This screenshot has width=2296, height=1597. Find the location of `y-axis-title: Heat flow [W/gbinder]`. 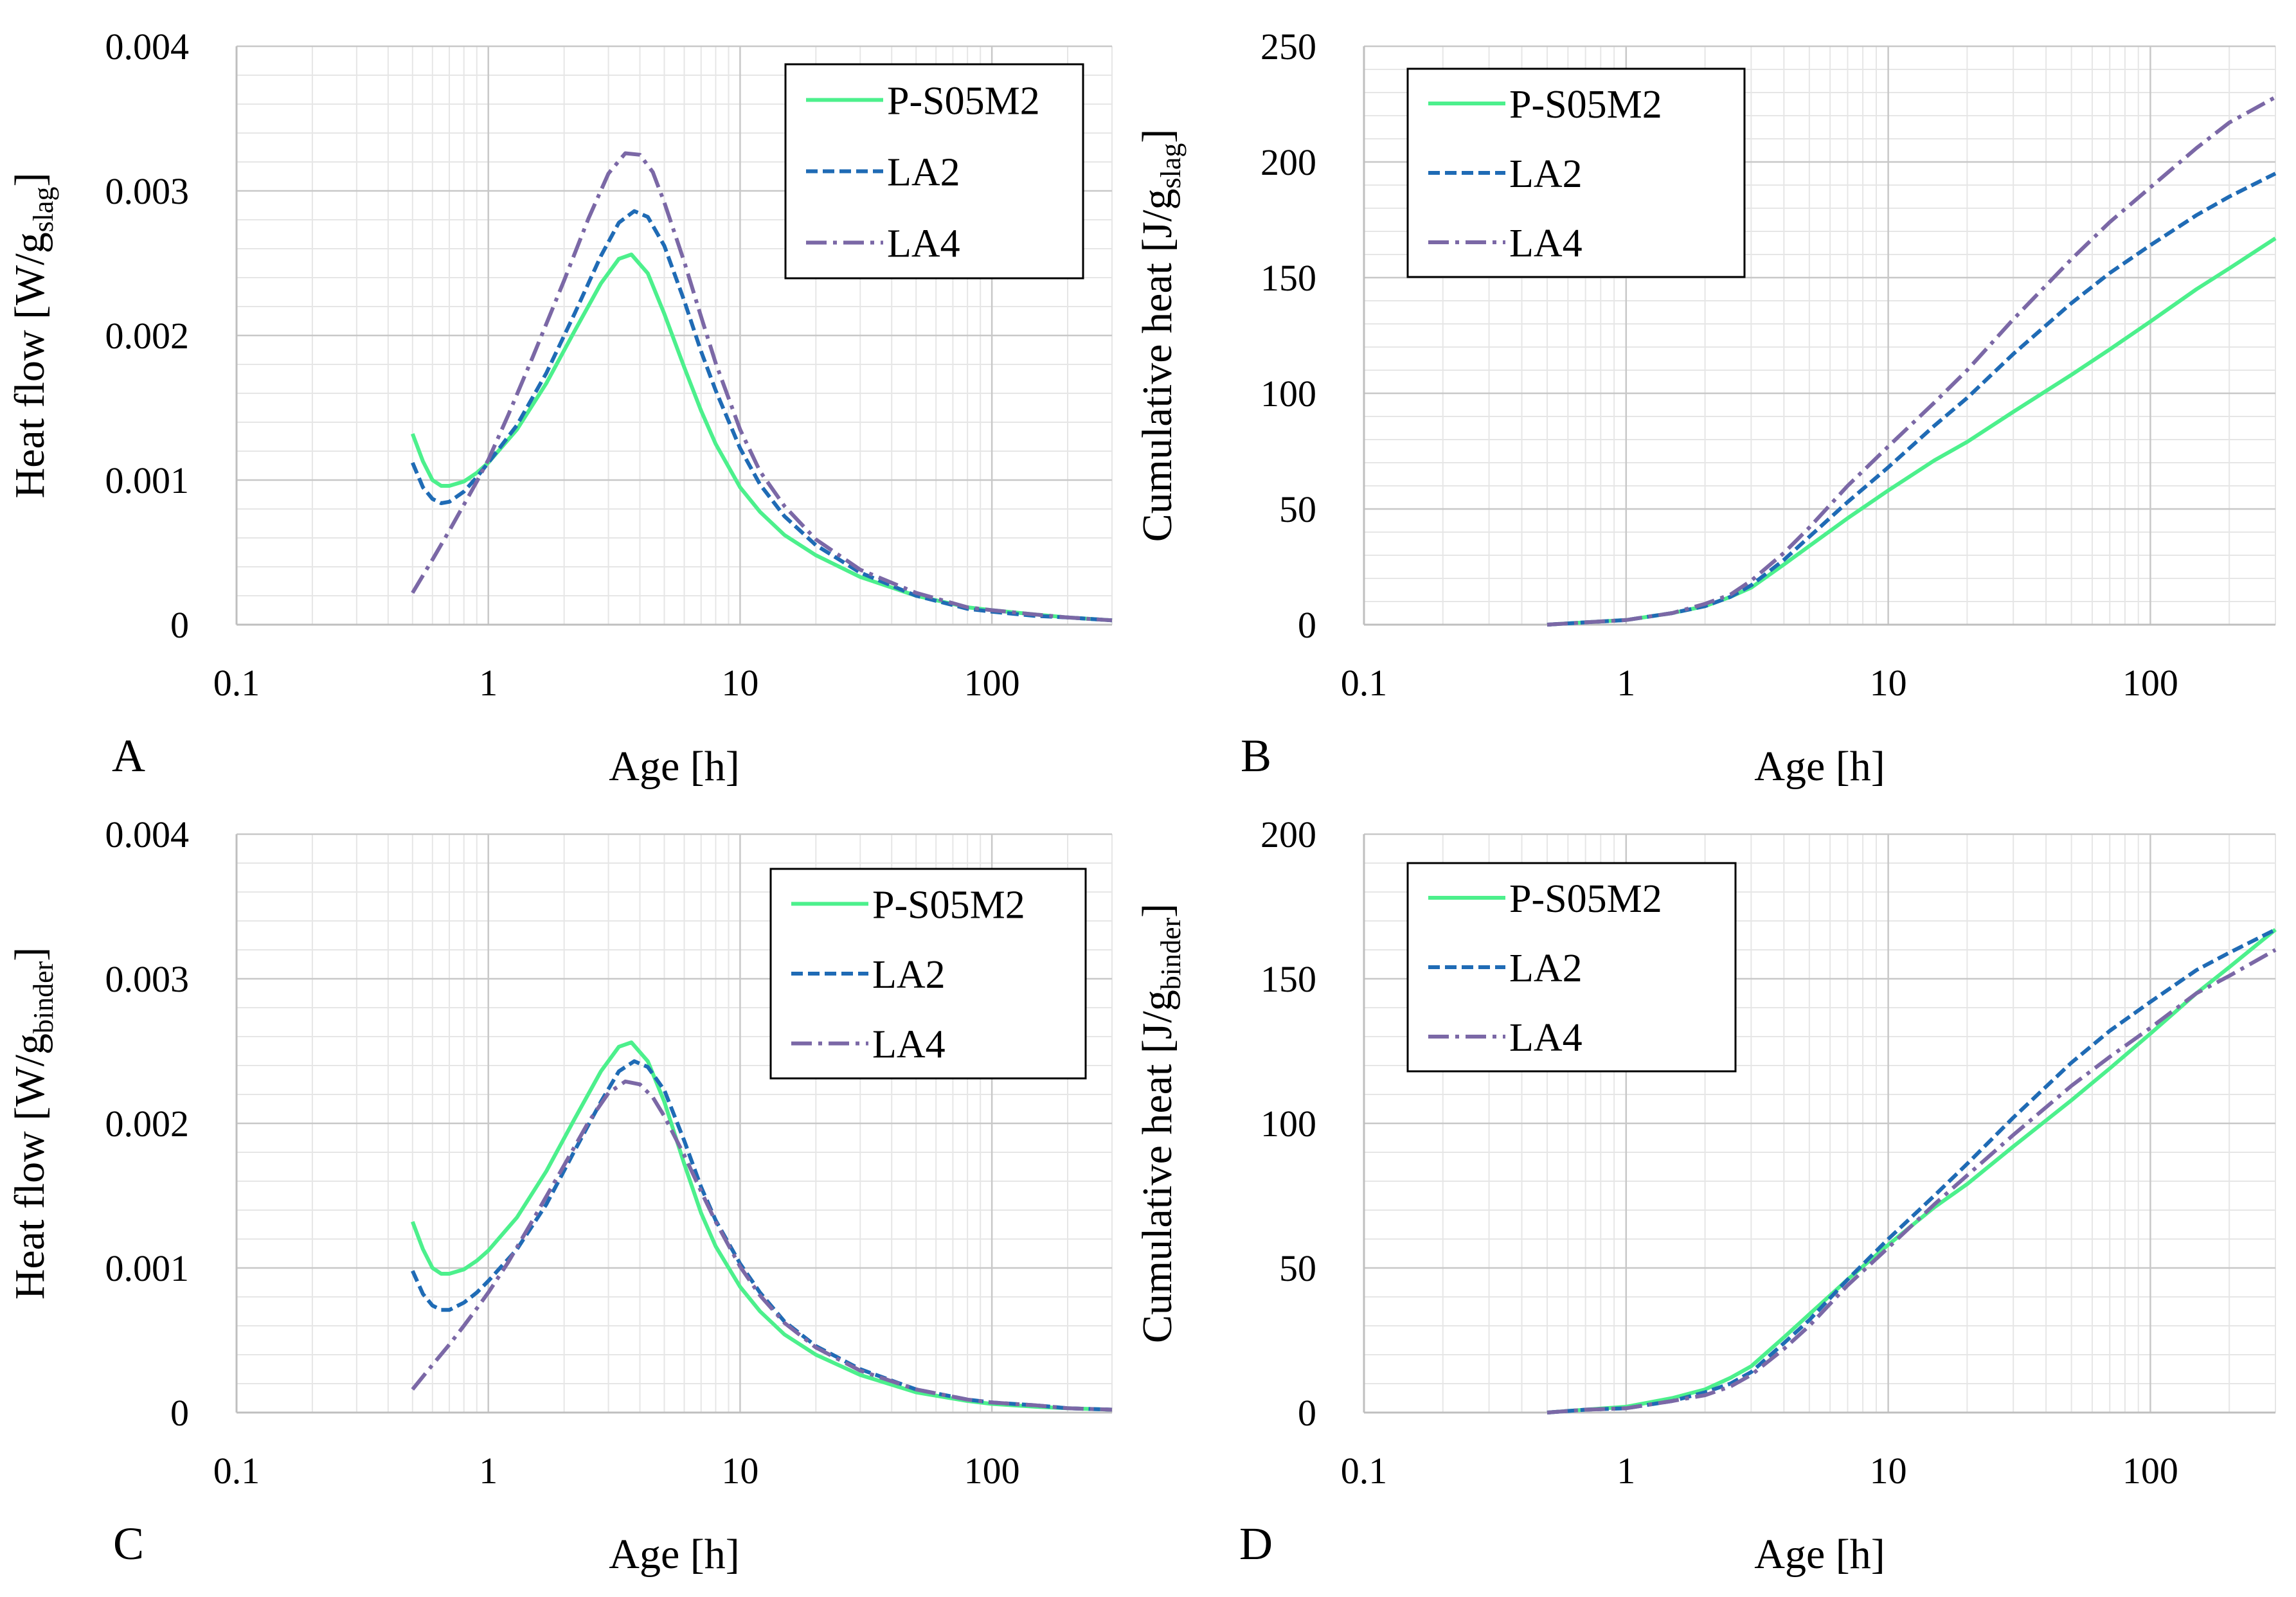

y-axis-title: Heat flow [W/gbinder] is located at coordinates (32, 1123).